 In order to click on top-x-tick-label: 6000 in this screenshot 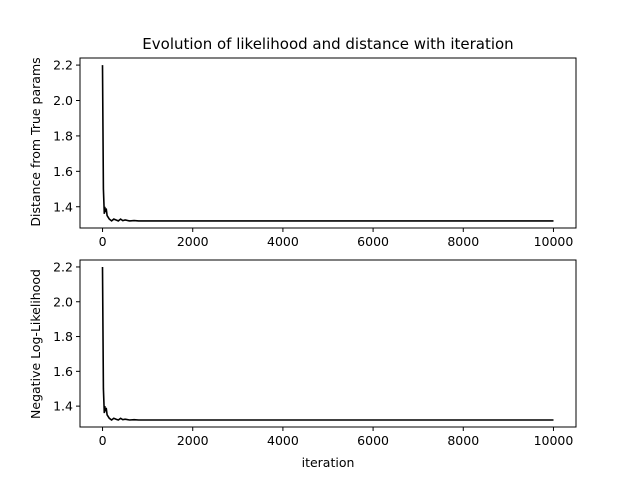, I will do `click(373, 241)`.